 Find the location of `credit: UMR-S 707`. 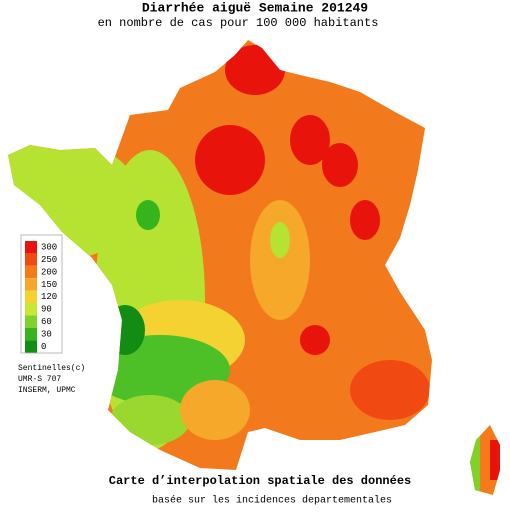

credit: UMR-S 707 is located at coordinates (39, 379).